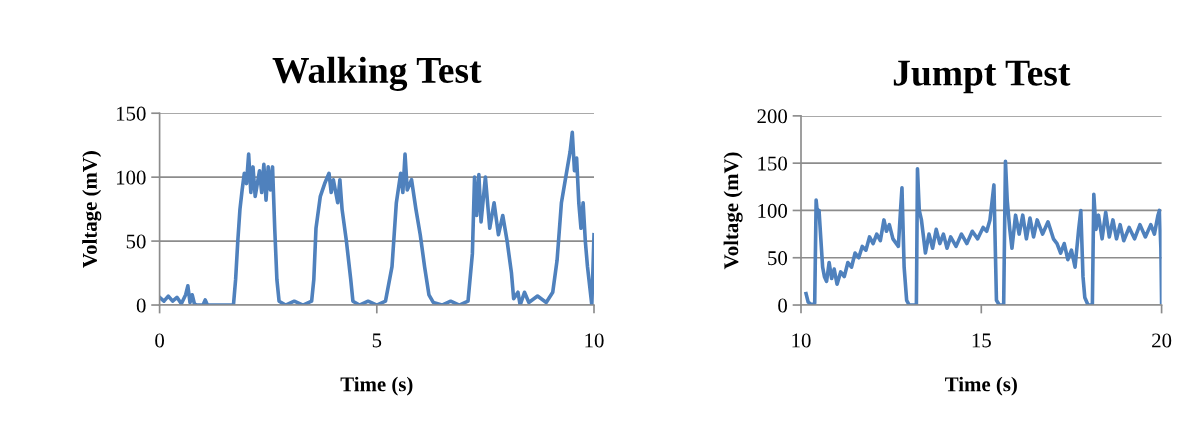 The width and height of the screenshot is (1200, 444). I want to click on x-tick-label: 0, so click(160, 340).